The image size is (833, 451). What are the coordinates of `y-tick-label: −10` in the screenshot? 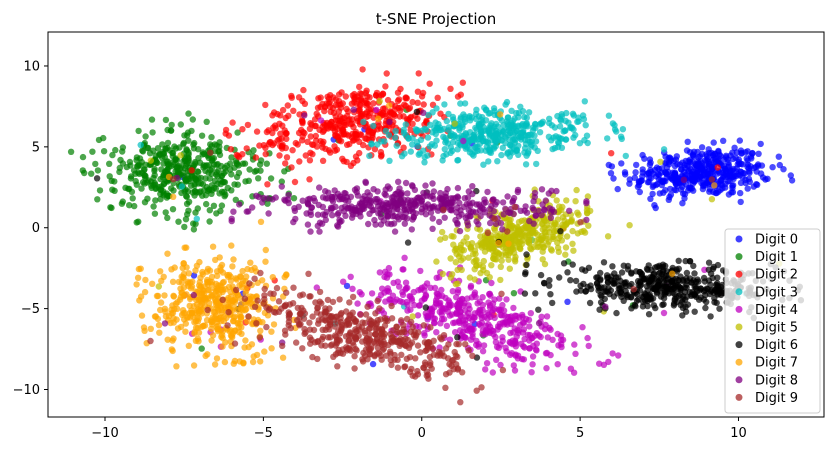 It's located at (26, 390).